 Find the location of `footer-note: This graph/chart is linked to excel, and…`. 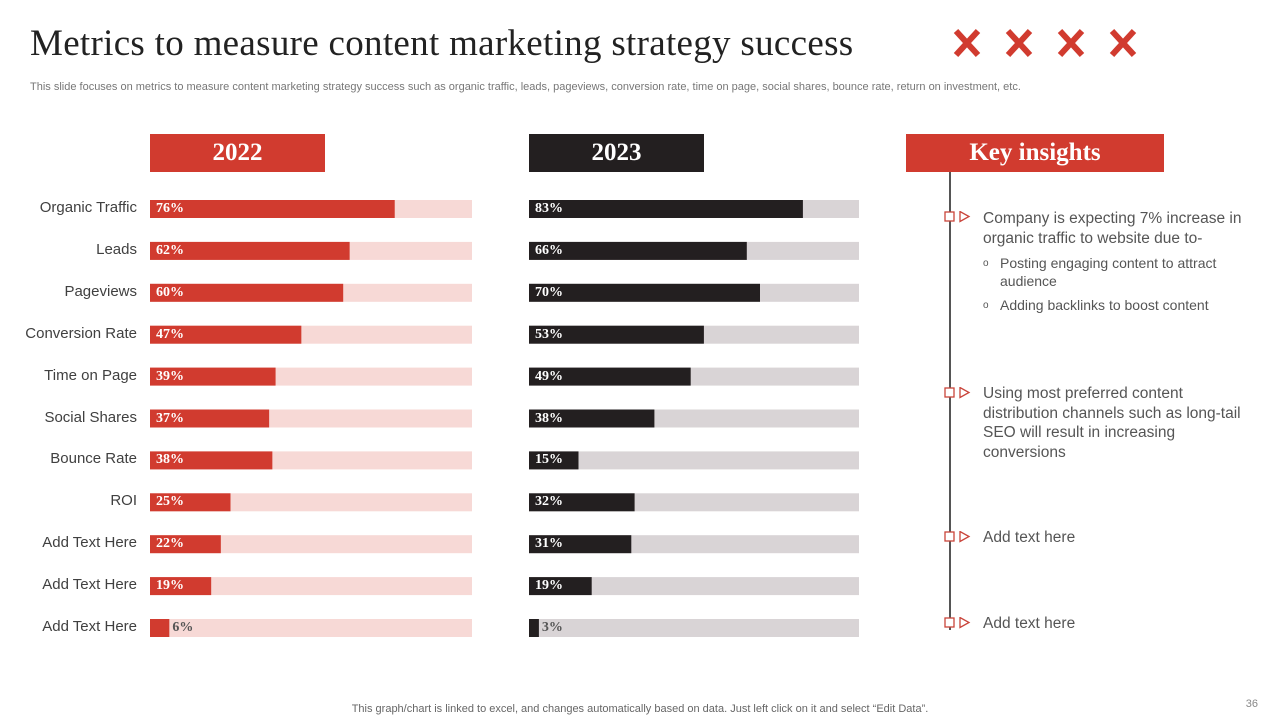

footer-note: This graph/chart is linked to excel, and… is located at coordinates (640, 709).